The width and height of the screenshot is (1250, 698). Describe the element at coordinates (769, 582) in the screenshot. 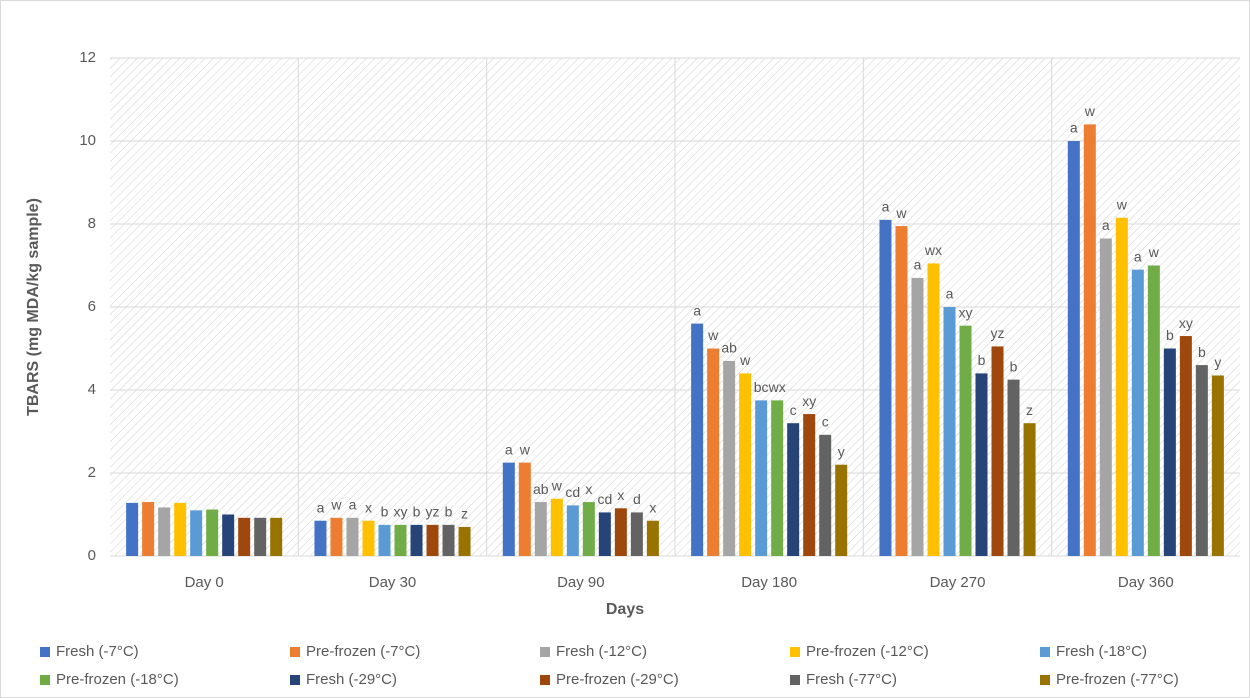

I see `x-tick-label: Day 180` at that location.